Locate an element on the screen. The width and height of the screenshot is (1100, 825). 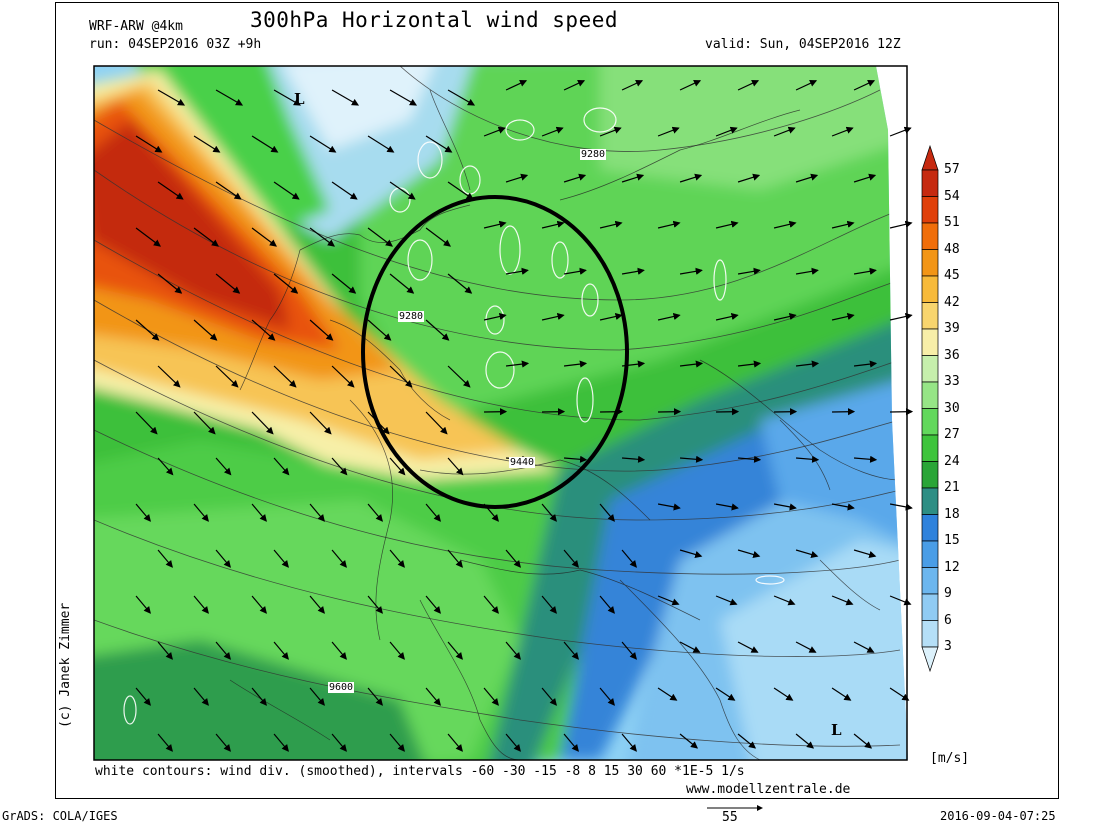
grads-label: GrADS: COLA/IGES is located at coordinates (60, 816).